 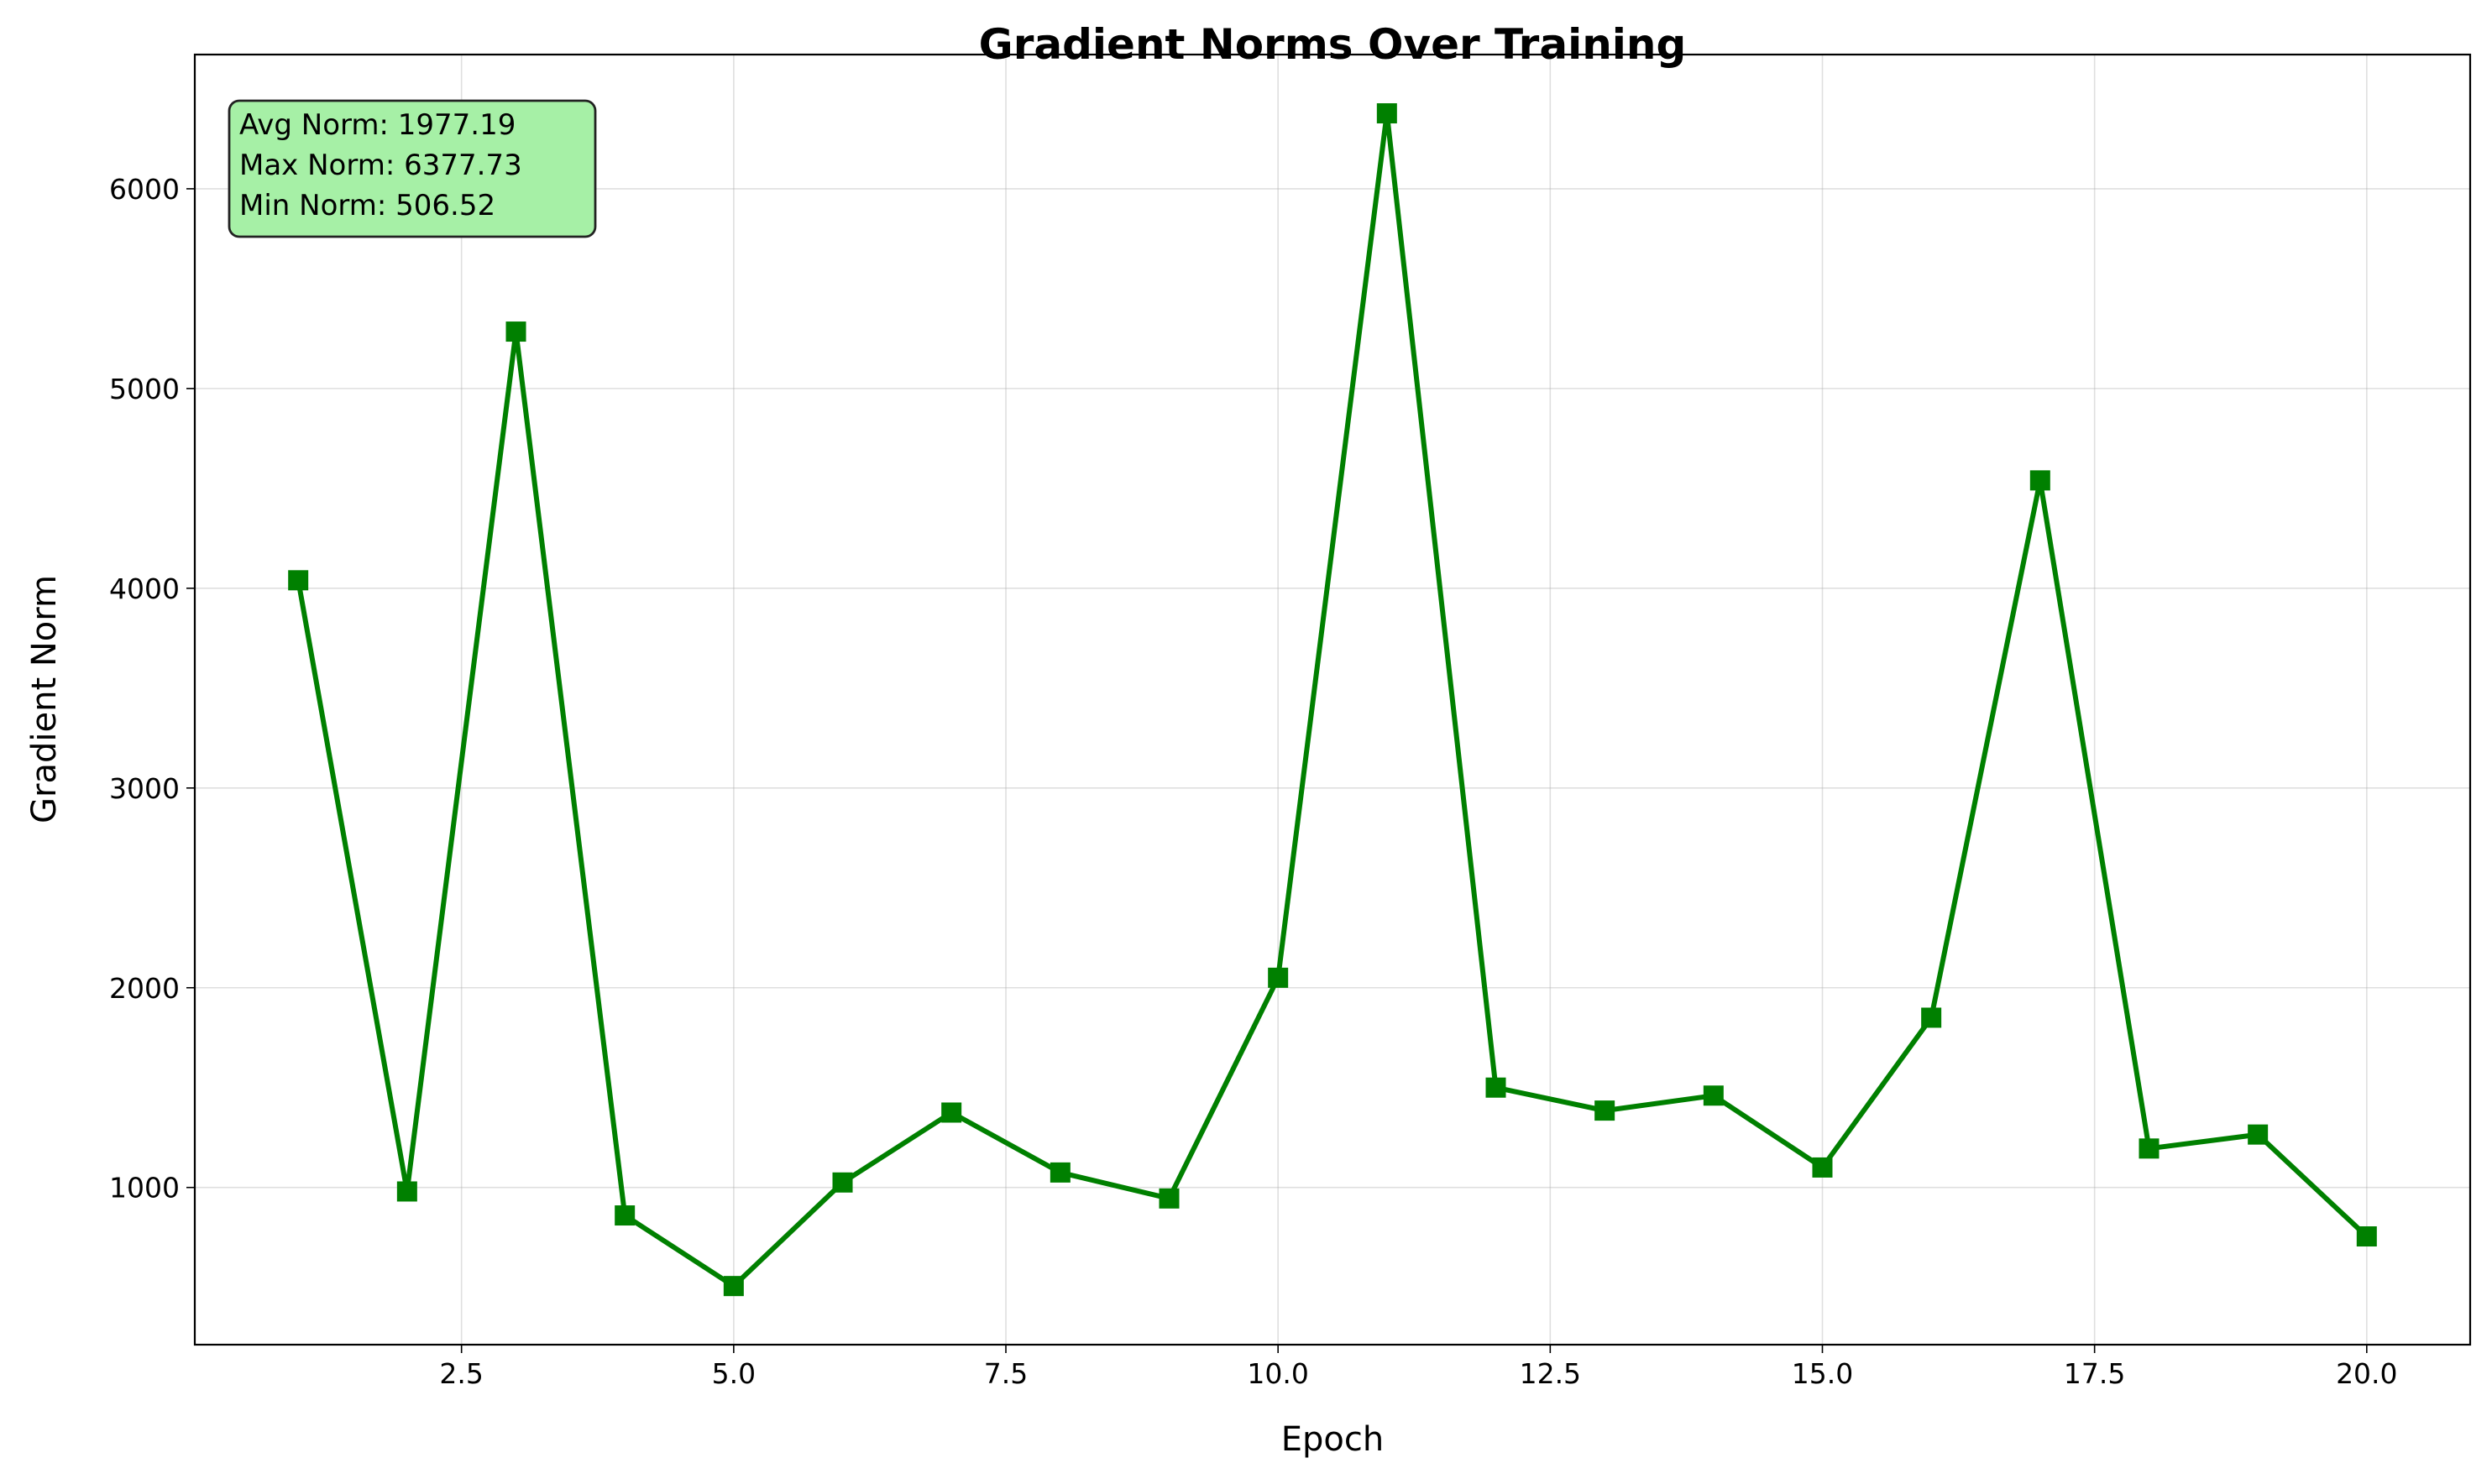 What do you see at coordinates (2366, 1373) in the screenshot?
I see `x-tick-label: 20.0` at bounding box center [2366, 1373].